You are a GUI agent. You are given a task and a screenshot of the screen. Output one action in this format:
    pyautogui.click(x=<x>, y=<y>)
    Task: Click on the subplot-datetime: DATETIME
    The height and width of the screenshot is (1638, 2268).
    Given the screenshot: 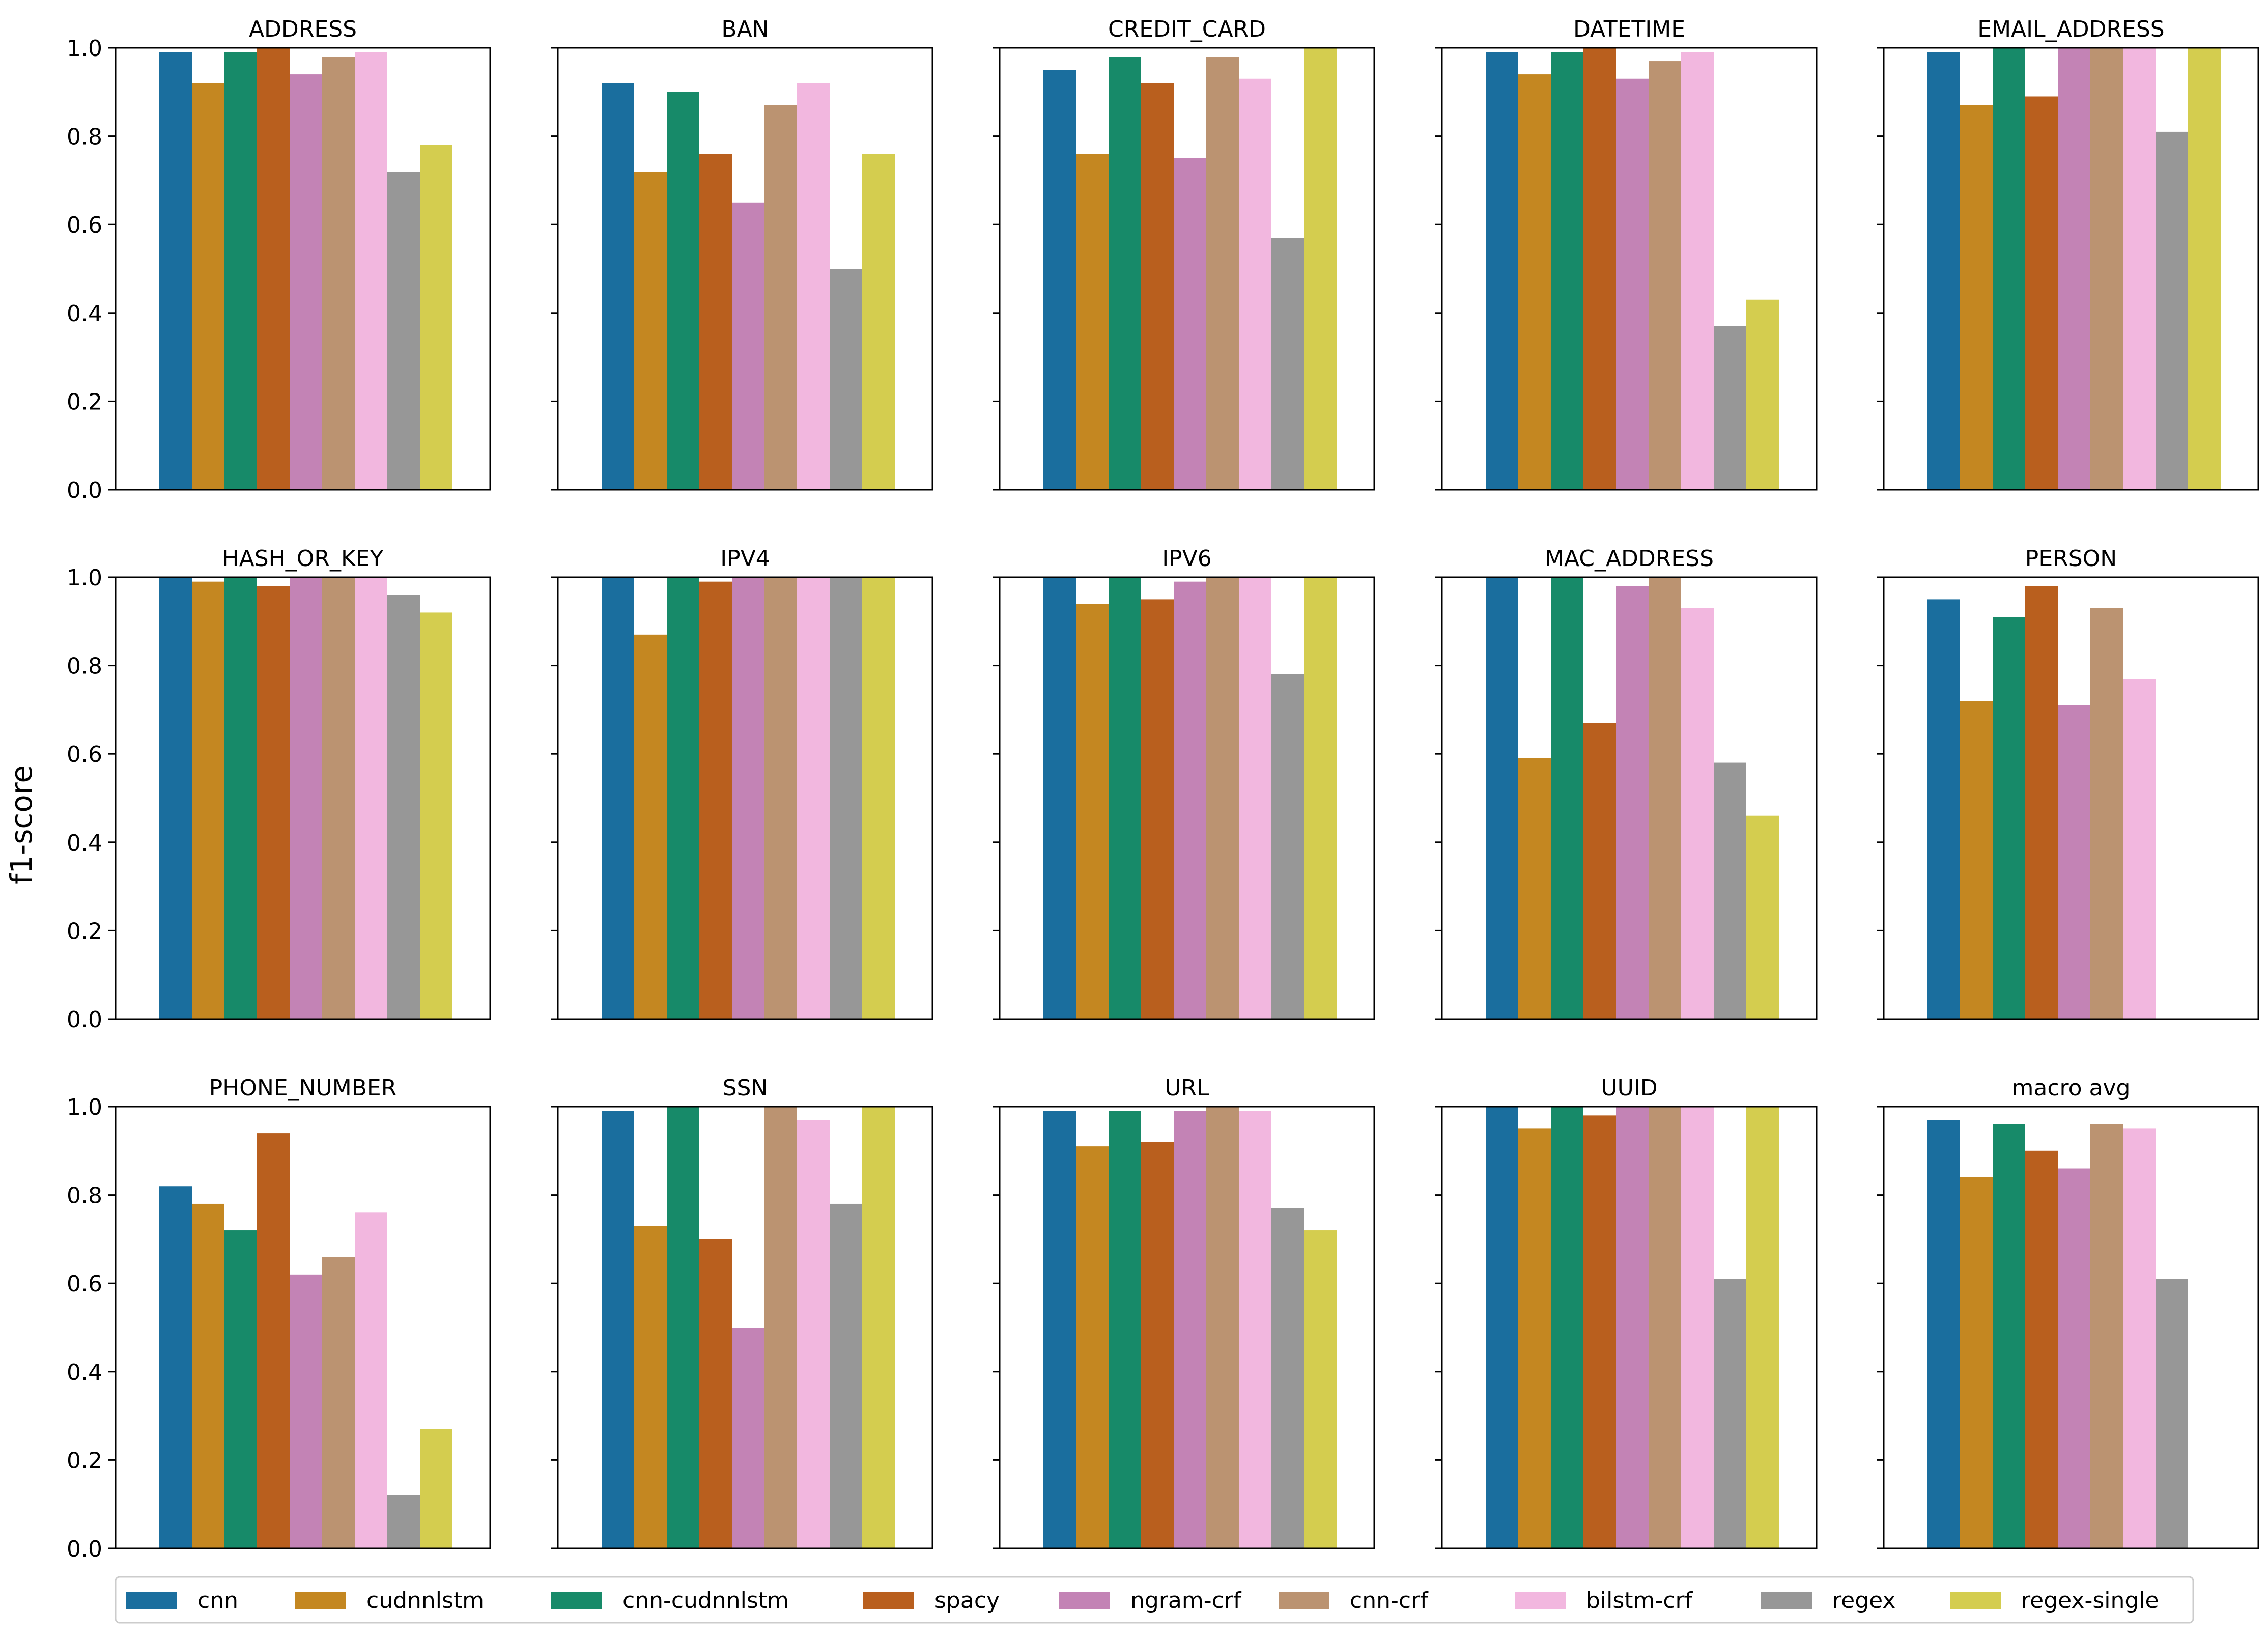 What is the action you would take?
    pyautogui.click(x=1627, y=253)
    